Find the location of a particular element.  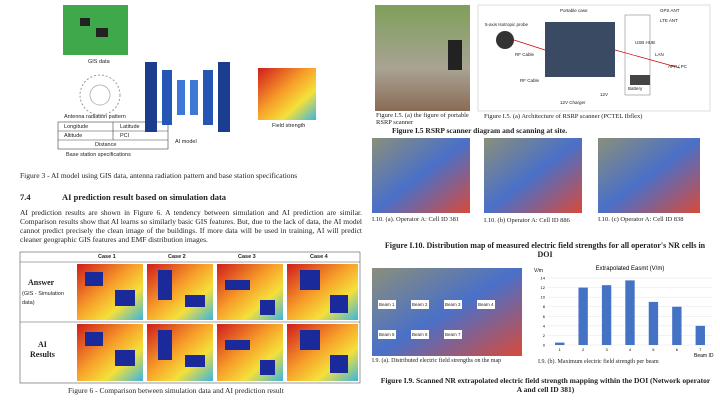

scanner-box is located at coordinates (580, 49).